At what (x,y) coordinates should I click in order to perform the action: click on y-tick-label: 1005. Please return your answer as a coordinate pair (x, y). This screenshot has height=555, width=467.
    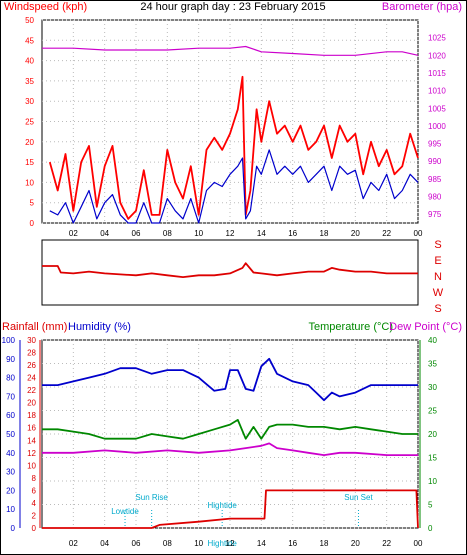
    Looking at the image, I should click on (437, 108).